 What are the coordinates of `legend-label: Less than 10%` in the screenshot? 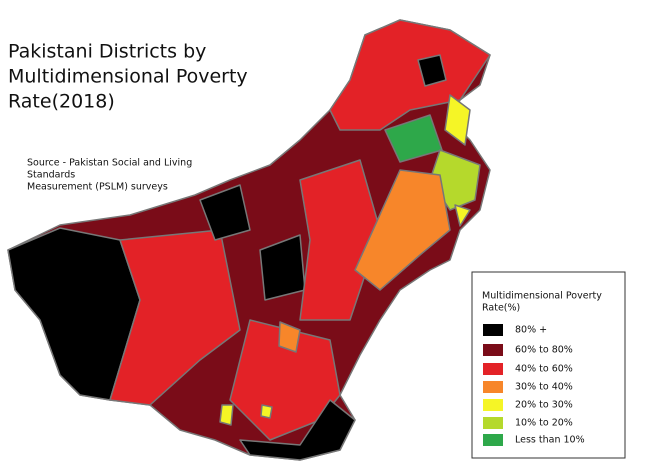 It's located at (550, 440).